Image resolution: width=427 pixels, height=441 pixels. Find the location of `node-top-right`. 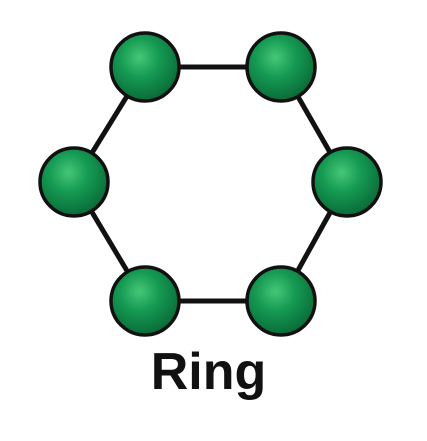

node-top-right is located at coordinates (281, 67).